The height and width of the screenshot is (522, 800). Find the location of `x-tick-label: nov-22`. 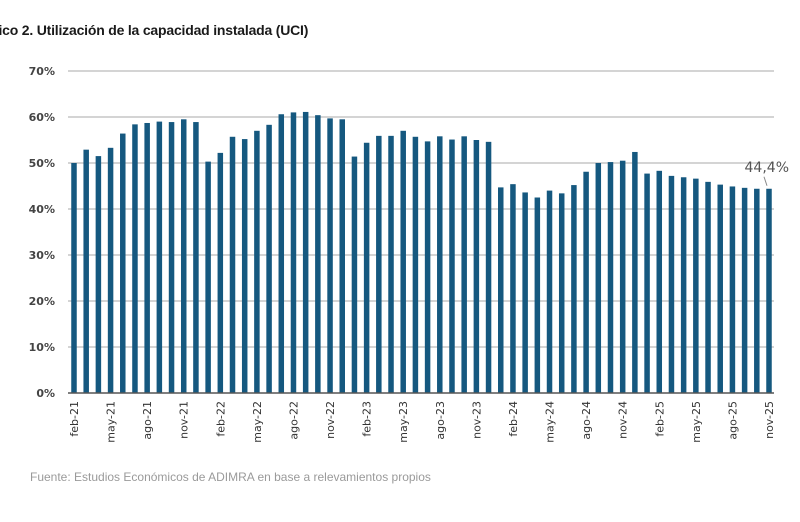

x-tick-label: nov-22 is located at coordinates (330, 420).